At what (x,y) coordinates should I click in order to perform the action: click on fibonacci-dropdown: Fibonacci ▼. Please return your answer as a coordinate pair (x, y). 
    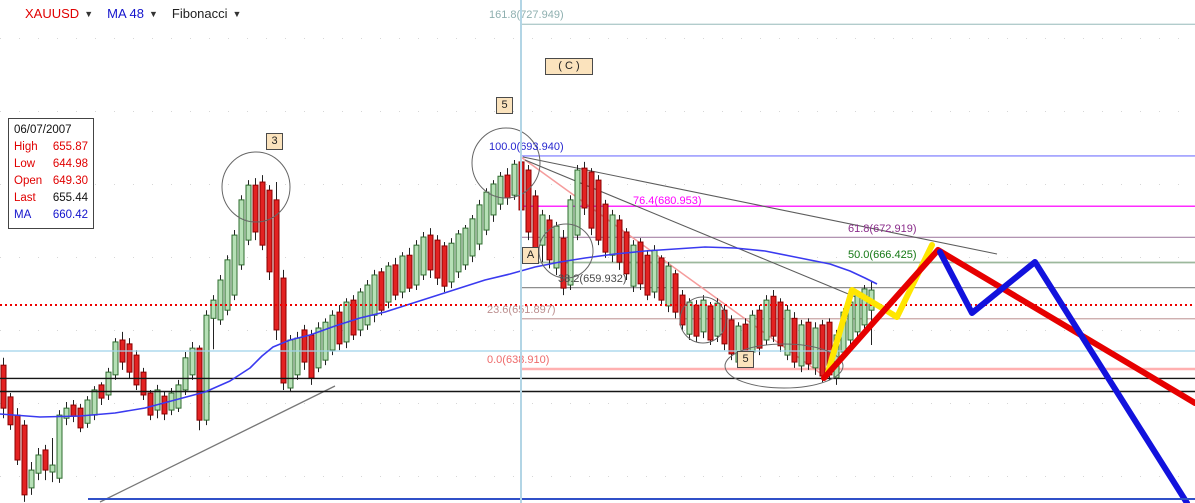
    Looking at the image, I should click on (207, 13).